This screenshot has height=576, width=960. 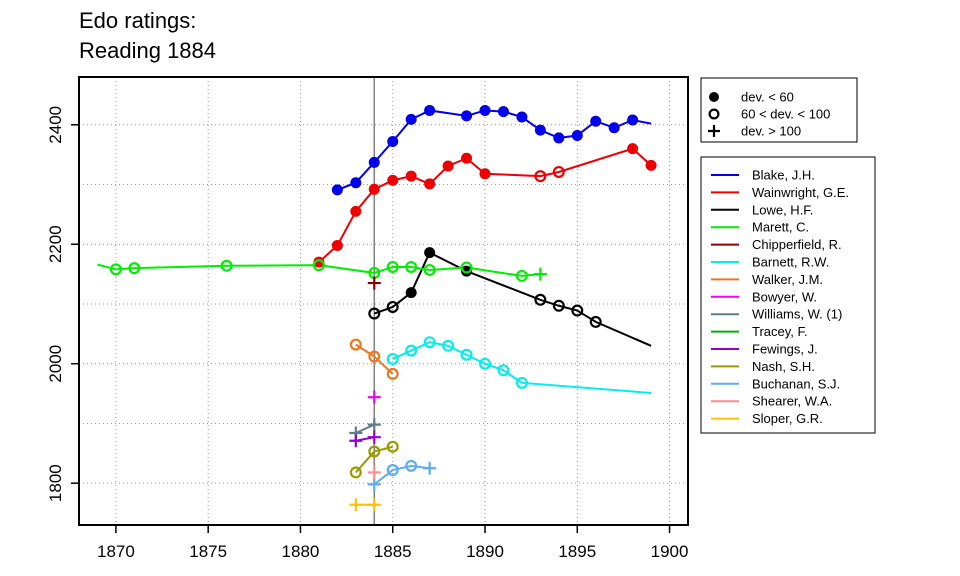 I want to click on series-legend-label-williams-w-1: Williams, W. (1), so click(x=797, y=314).